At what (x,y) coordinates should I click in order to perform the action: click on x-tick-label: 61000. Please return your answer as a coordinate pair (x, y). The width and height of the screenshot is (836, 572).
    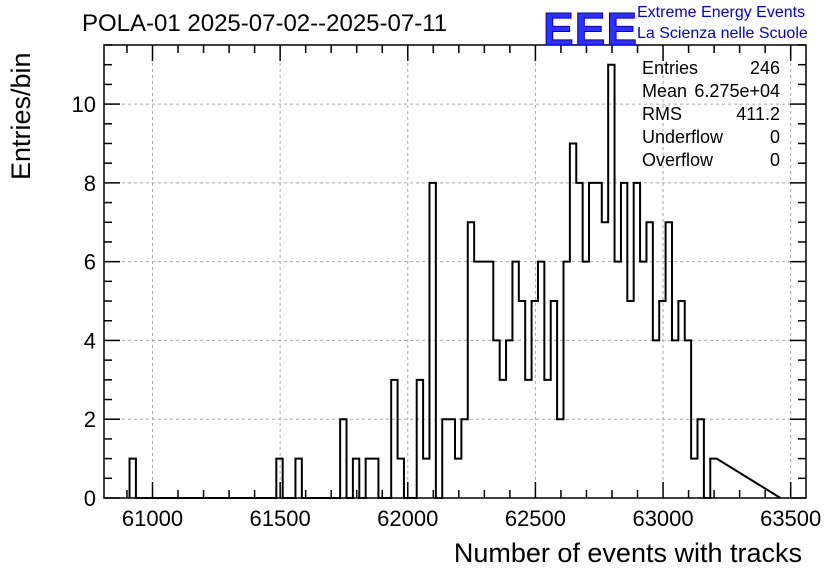
    Looking at the image, I should click on (152, 518).